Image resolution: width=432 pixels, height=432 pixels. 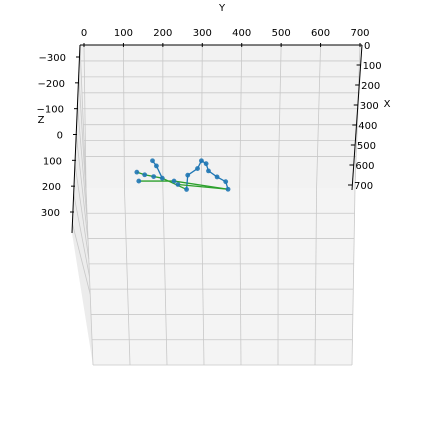 What do you see at coordinates (367, 126) in the screenshot?
I see `tick-label-x: 400` at bounding box center [367, 126].